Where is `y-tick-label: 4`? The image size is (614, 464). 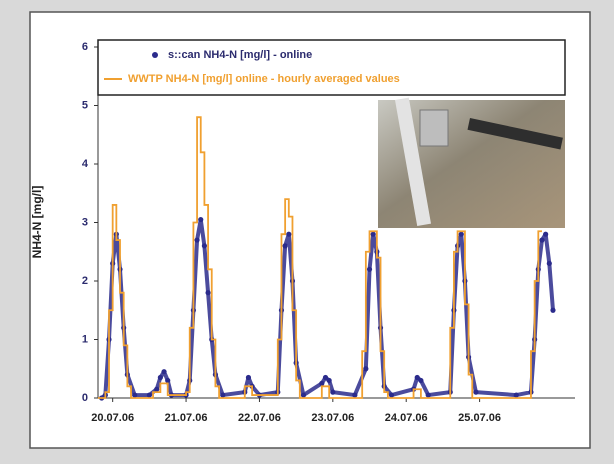
y-tick-label: 4 is located at coordinates (85, 164).